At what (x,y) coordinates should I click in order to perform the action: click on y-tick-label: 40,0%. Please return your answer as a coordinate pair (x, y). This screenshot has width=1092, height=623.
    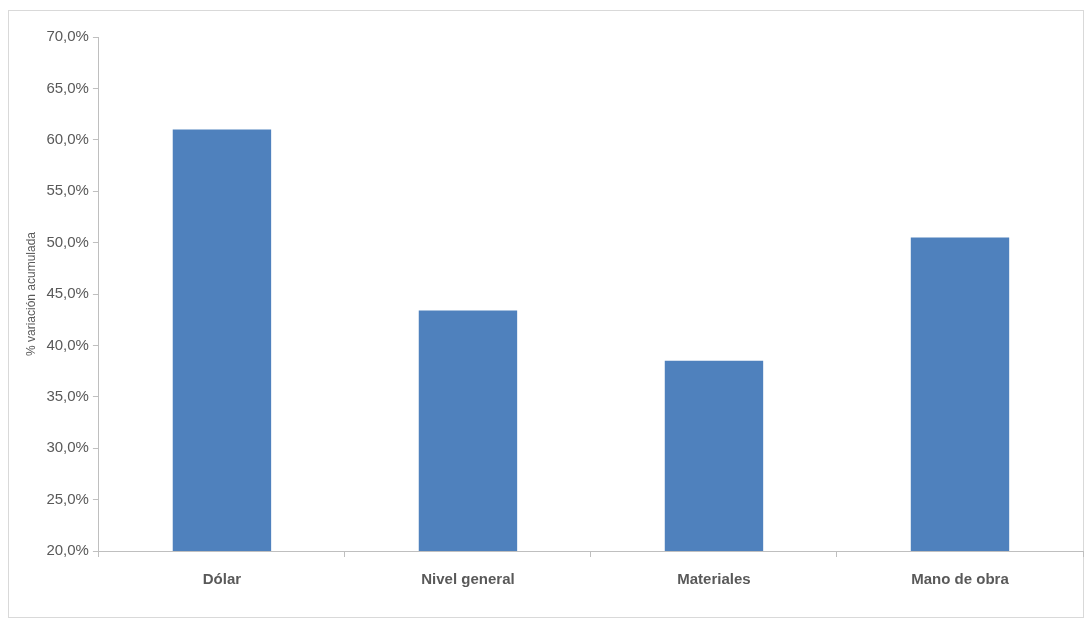
    Looking at the image, I should click on (67, 344).